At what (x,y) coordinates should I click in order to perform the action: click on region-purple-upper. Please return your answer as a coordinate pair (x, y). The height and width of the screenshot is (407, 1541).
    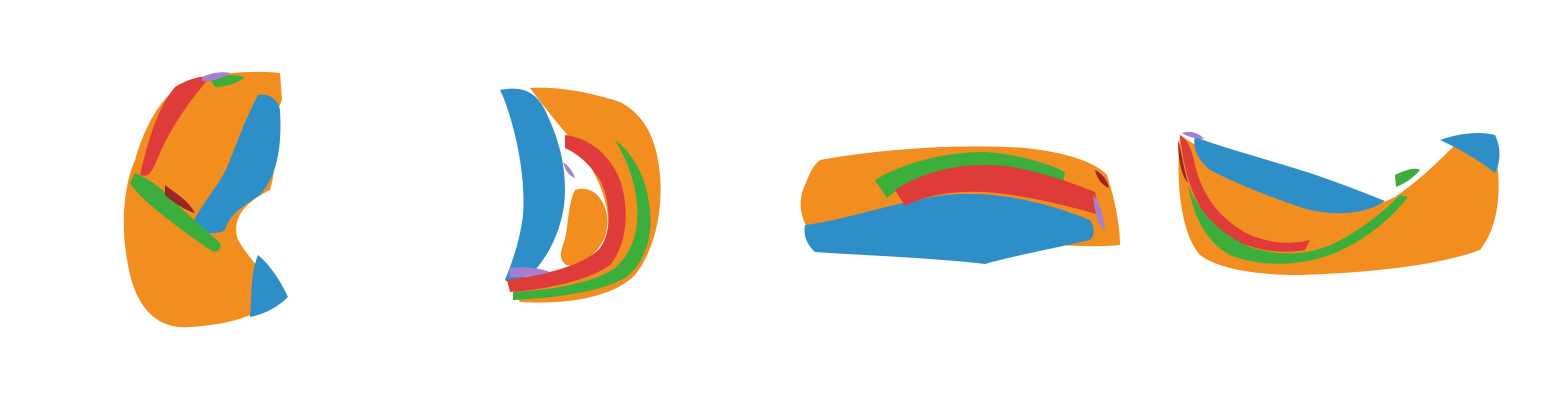
    Looking at the image, I should click on (569, 170).